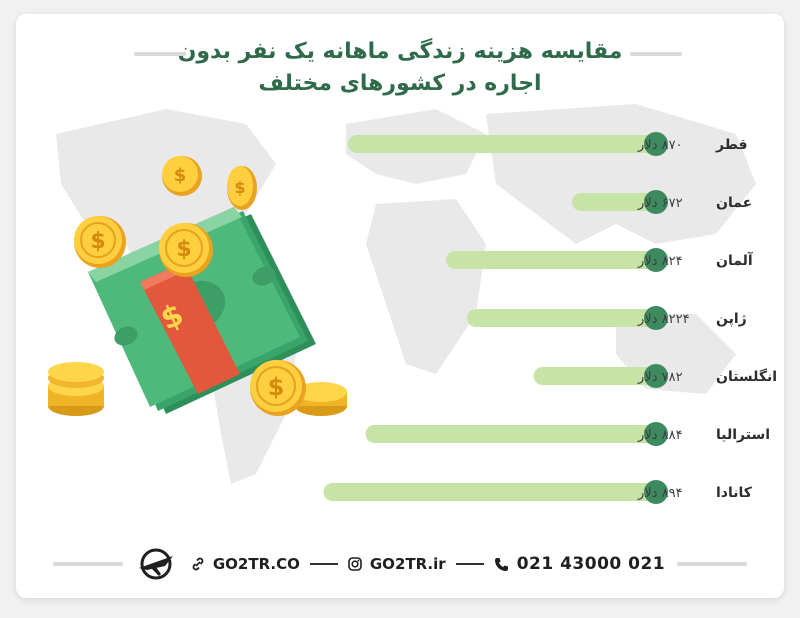 Image resolution: width=800 pixels, height=618 pixels. What do you see at coordinates (501, 564) in the screenshot?
I see `phone-icon` at bounding box center [501, 564].